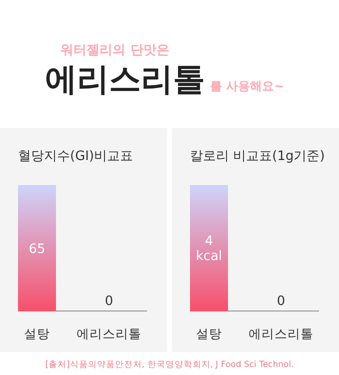 The width and height of the screenshot is (339, 375). Describe the element at coordinates (209, 249) in the screenshot. I see `data-label: 4 kcal` at that location.